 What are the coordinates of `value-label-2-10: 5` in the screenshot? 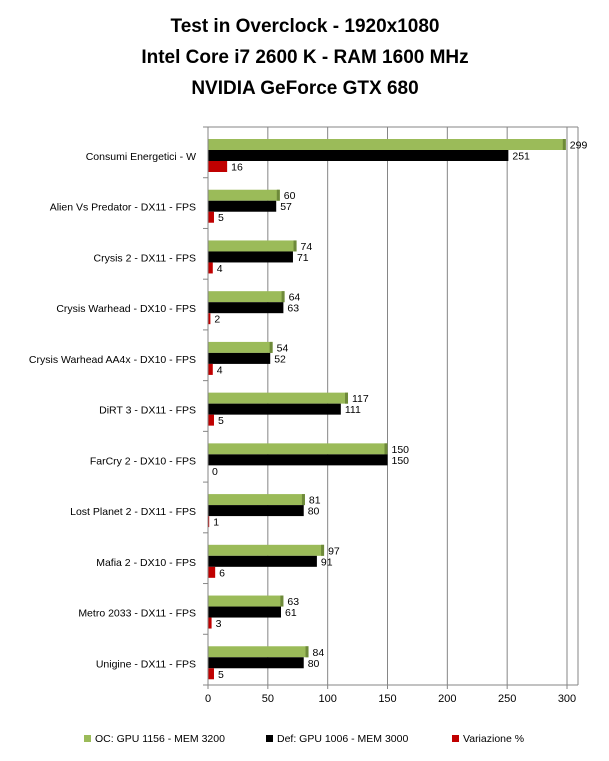 It's located at (221, 675).